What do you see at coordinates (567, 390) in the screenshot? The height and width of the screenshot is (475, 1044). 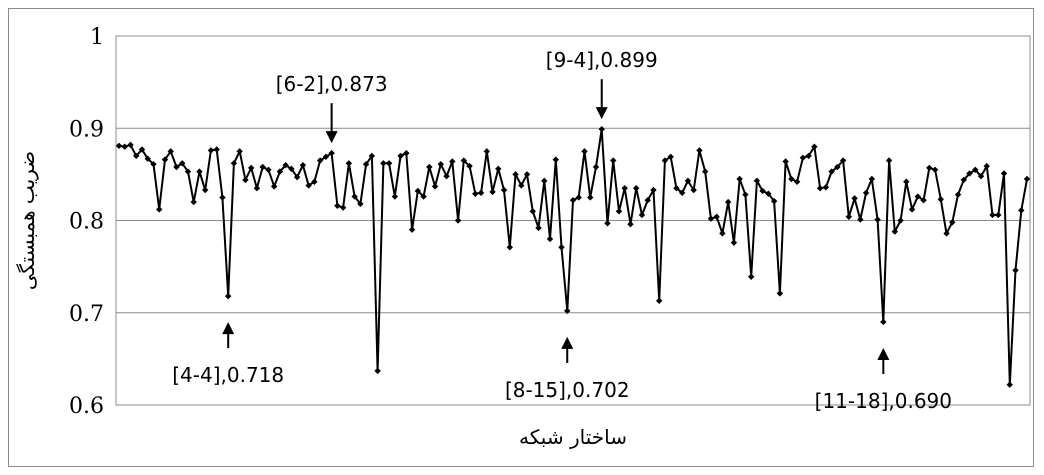 I see `annotation-label: [8-15],0.702` at bounding box center [567, 390].